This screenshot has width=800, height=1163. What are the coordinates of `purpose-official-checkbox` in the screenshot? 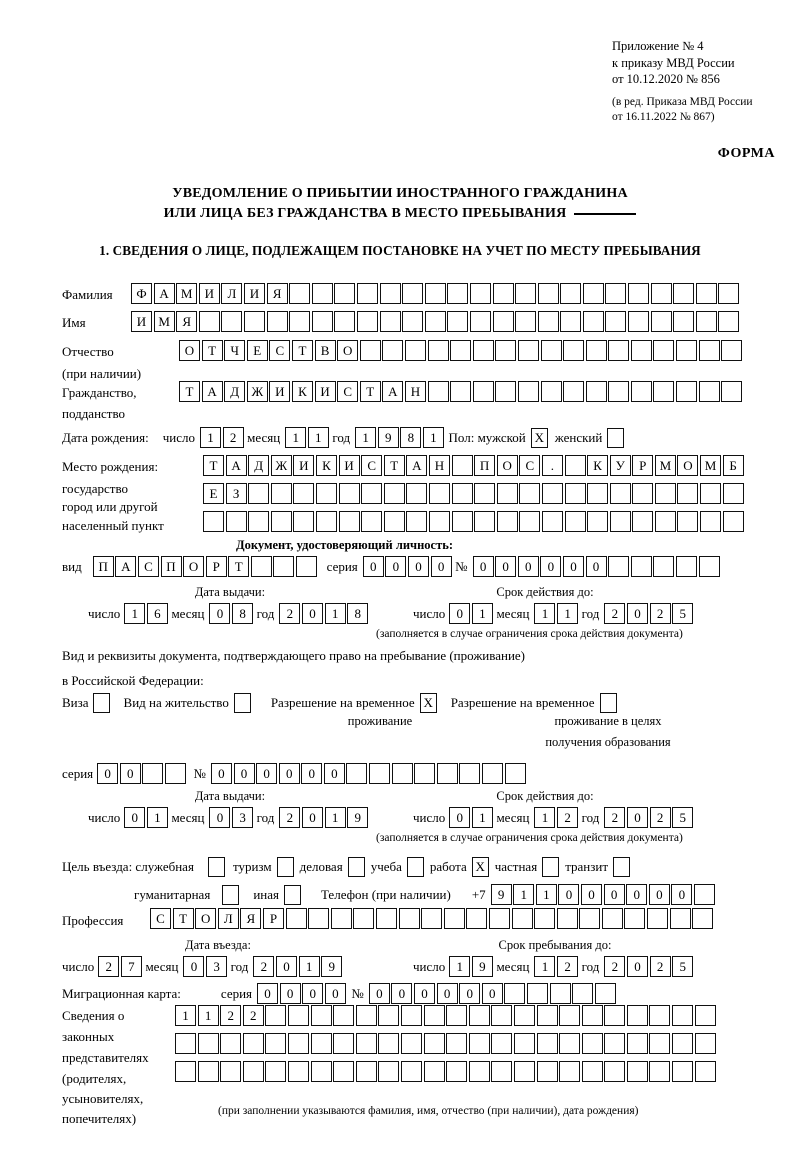 It's located at (216, 867).